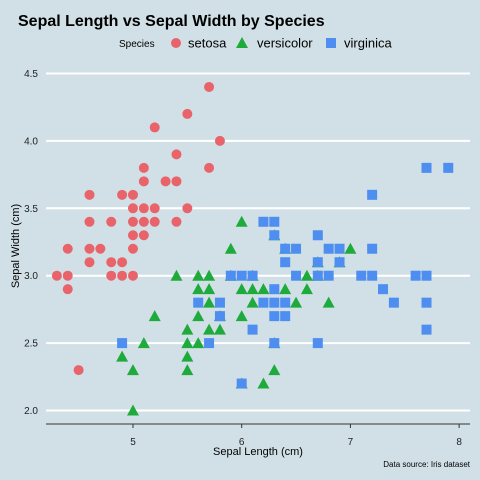 The height and width of the screenshot is (480, 480). Describe the element at coordinates (31, 141) in the screenshot. I see `y-tick-label: 4.0` at that location.